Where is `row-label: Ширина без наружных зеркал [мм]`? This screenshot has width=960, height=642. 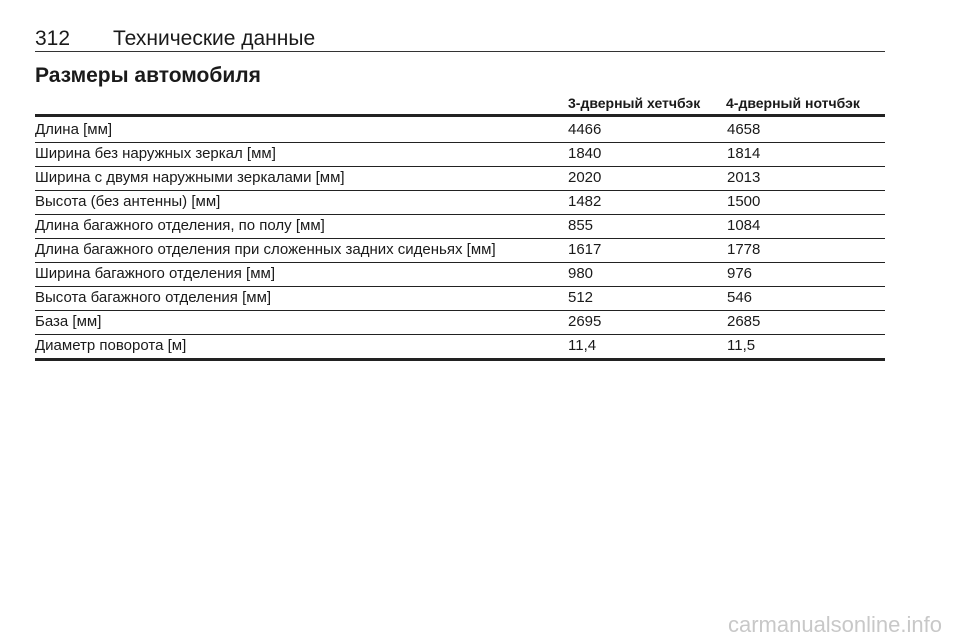
row-label: Ширина без наружных зеркал [мм] is located at coordinates (155, 153).